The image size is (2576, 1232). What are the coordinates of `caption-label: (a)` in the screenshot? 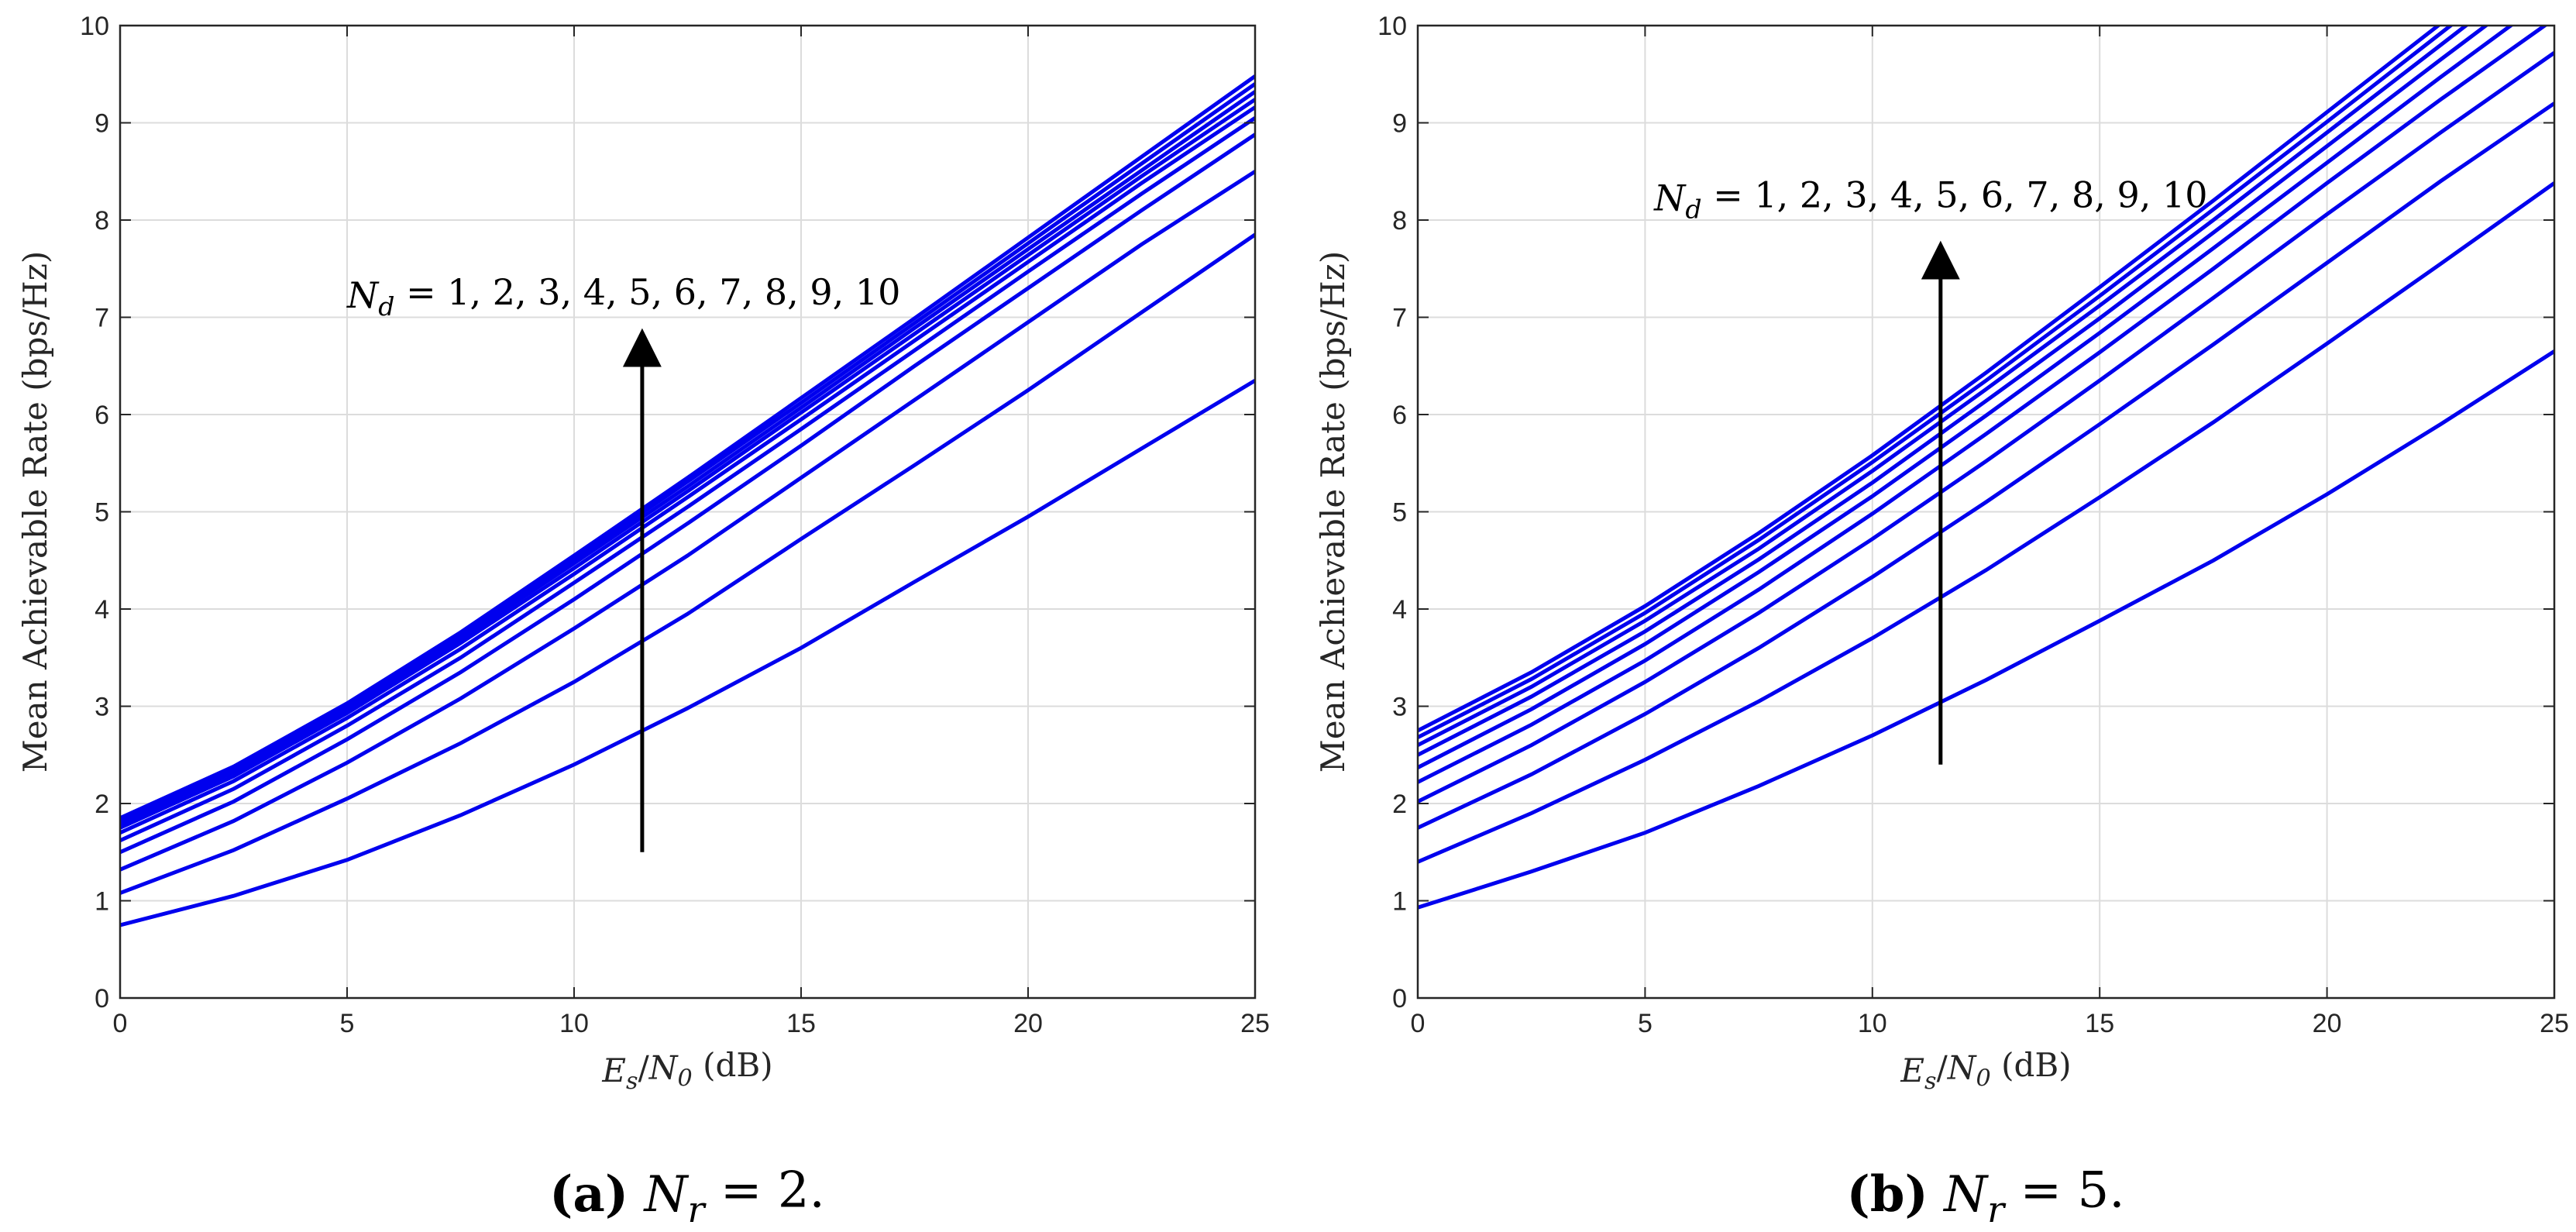 It's located at (588, 1194).